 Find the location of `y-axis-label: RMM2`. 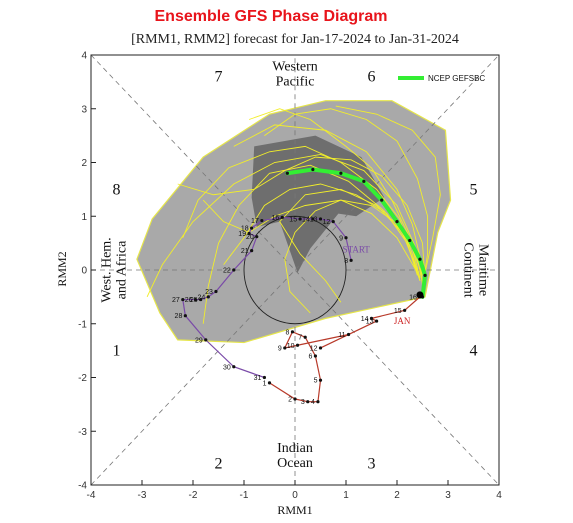

y-axis-label: RMM2 is located at coordinates (62, 268).